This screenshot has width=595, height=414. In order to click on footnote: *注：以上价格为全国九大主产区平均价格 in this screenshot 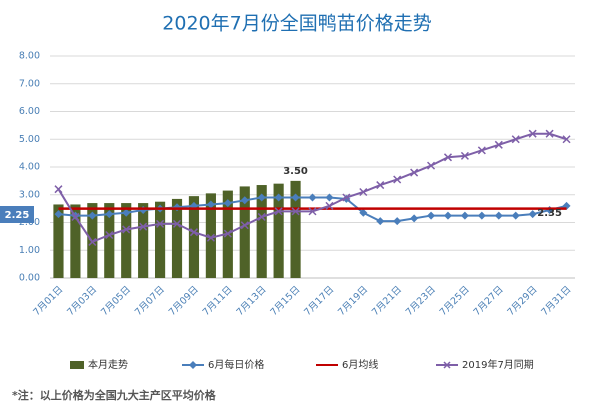, I will do `click(114, 395)`.